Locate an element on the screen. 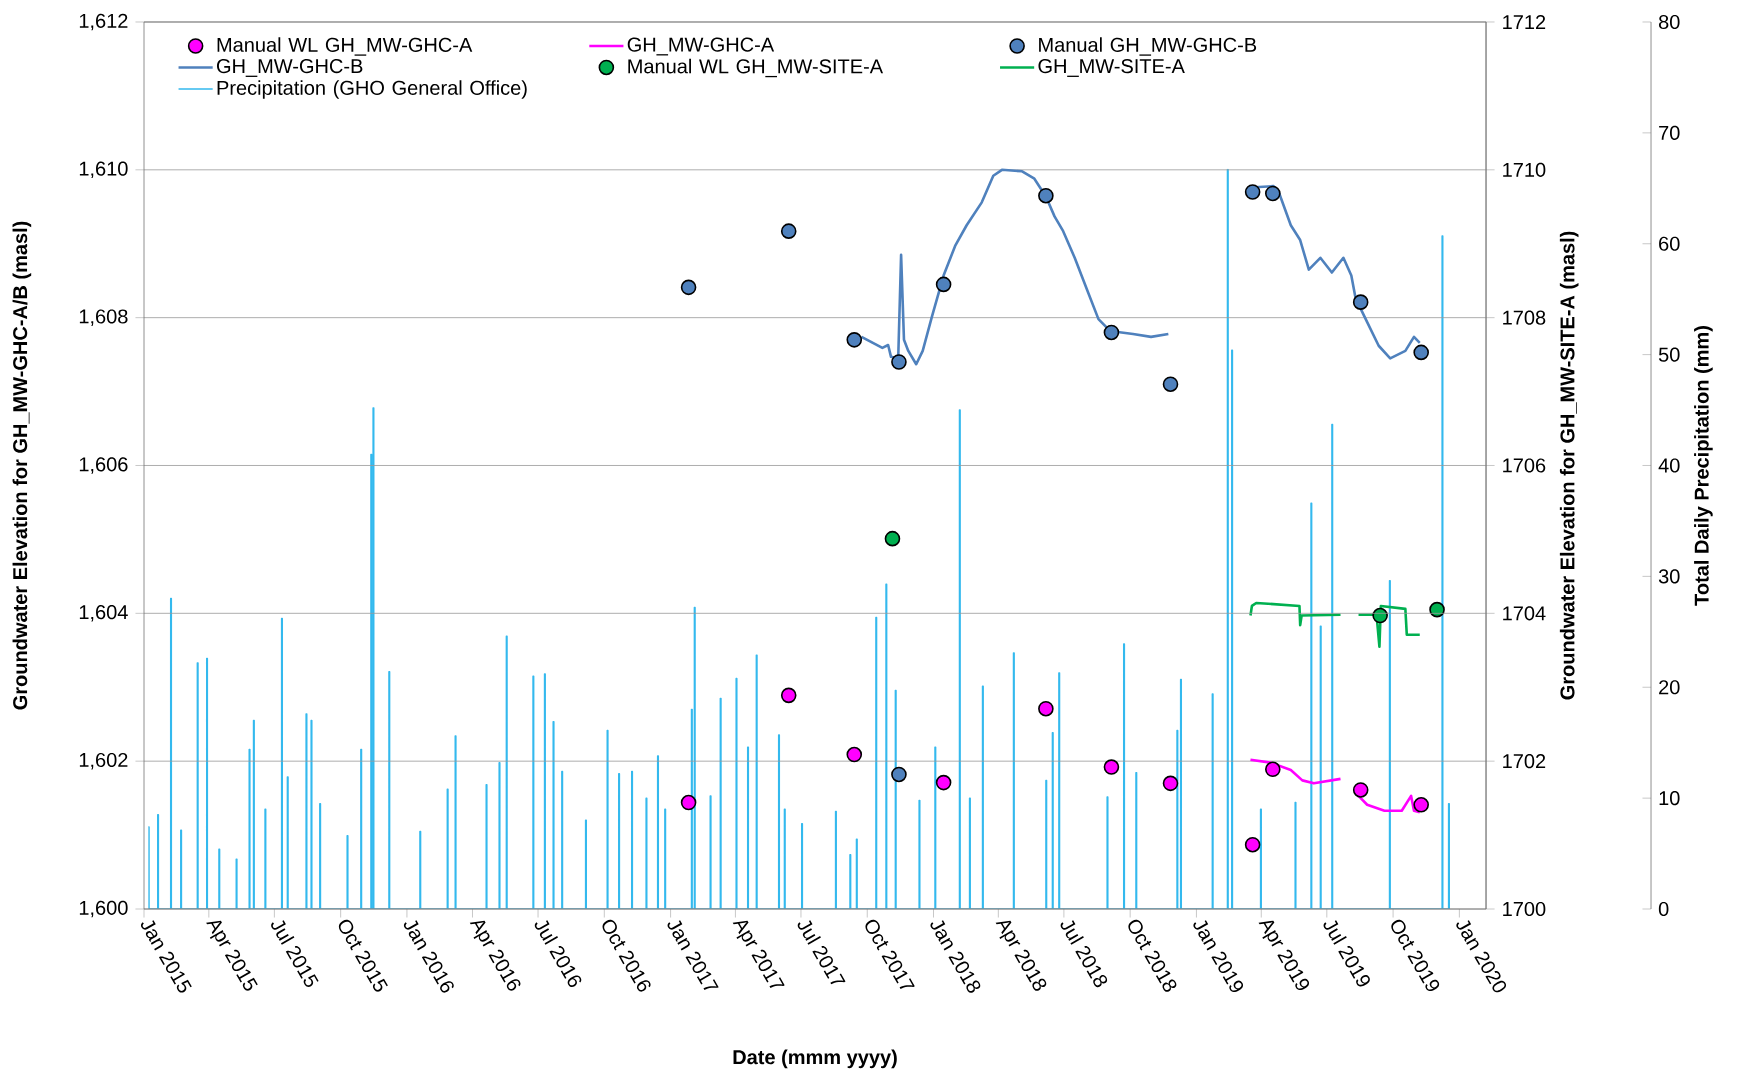 The image size is (1743, 1075). y3-tick-label: 20 is located at coordinates (1669, 687).